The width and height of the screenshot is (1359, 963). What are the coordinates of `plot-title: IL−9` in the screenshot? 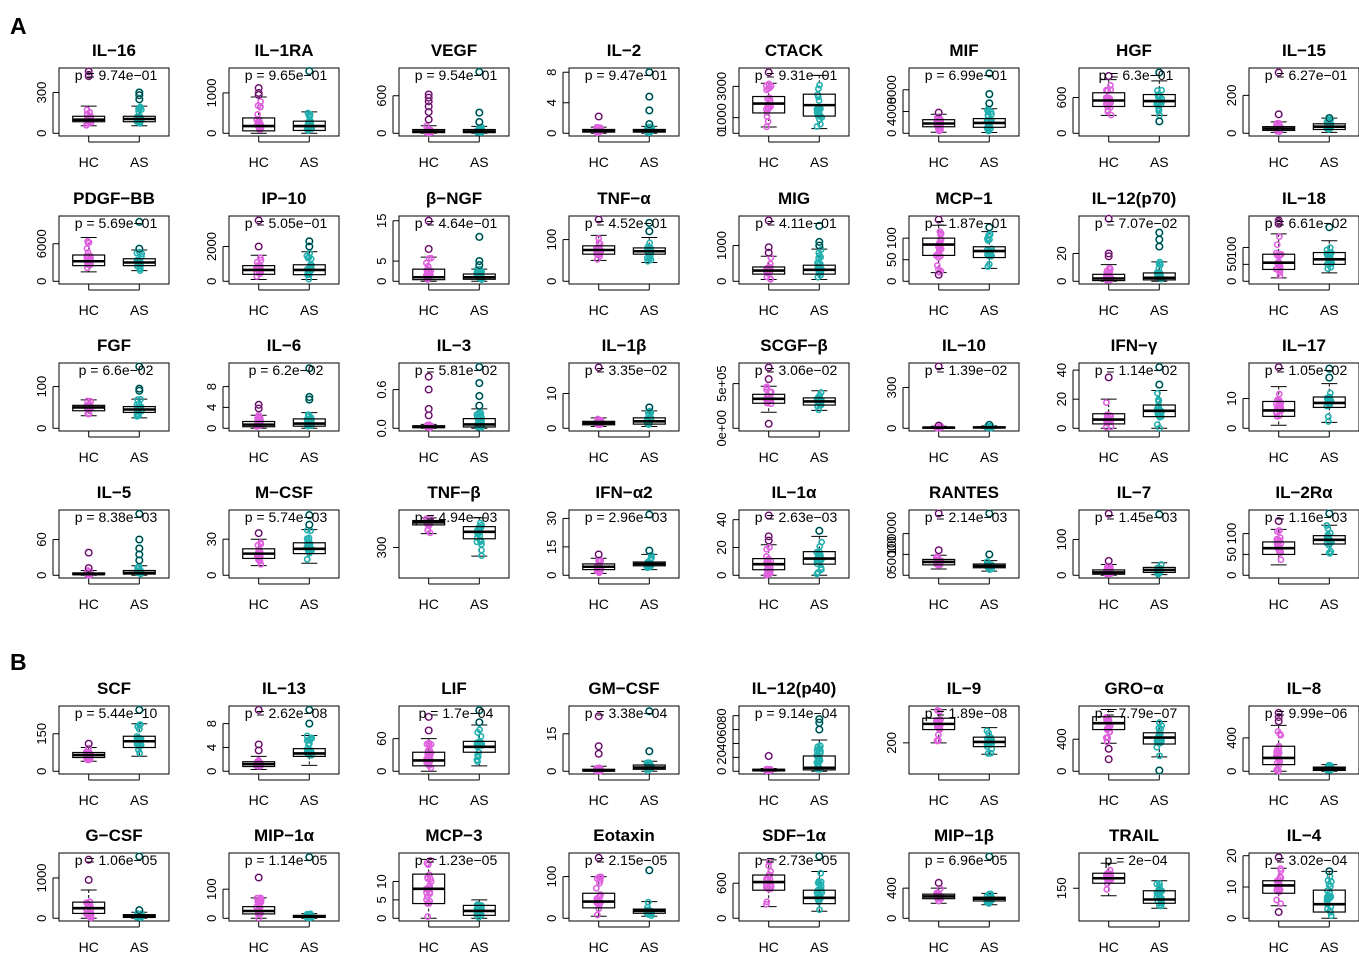 It's located at (964, 688).